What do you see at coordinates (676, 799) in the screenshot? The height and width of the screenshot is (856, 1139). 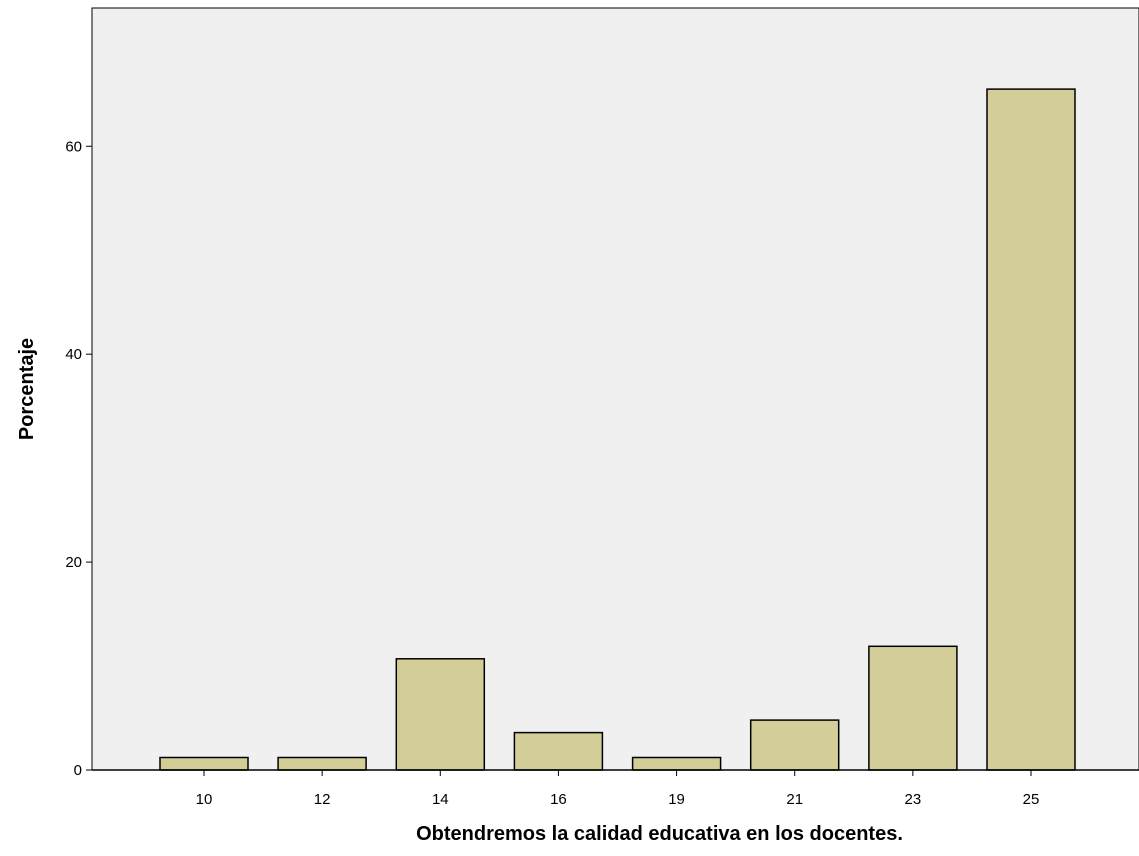 I see `x-tick-label-19: 19` at bounding box center [676, 799].